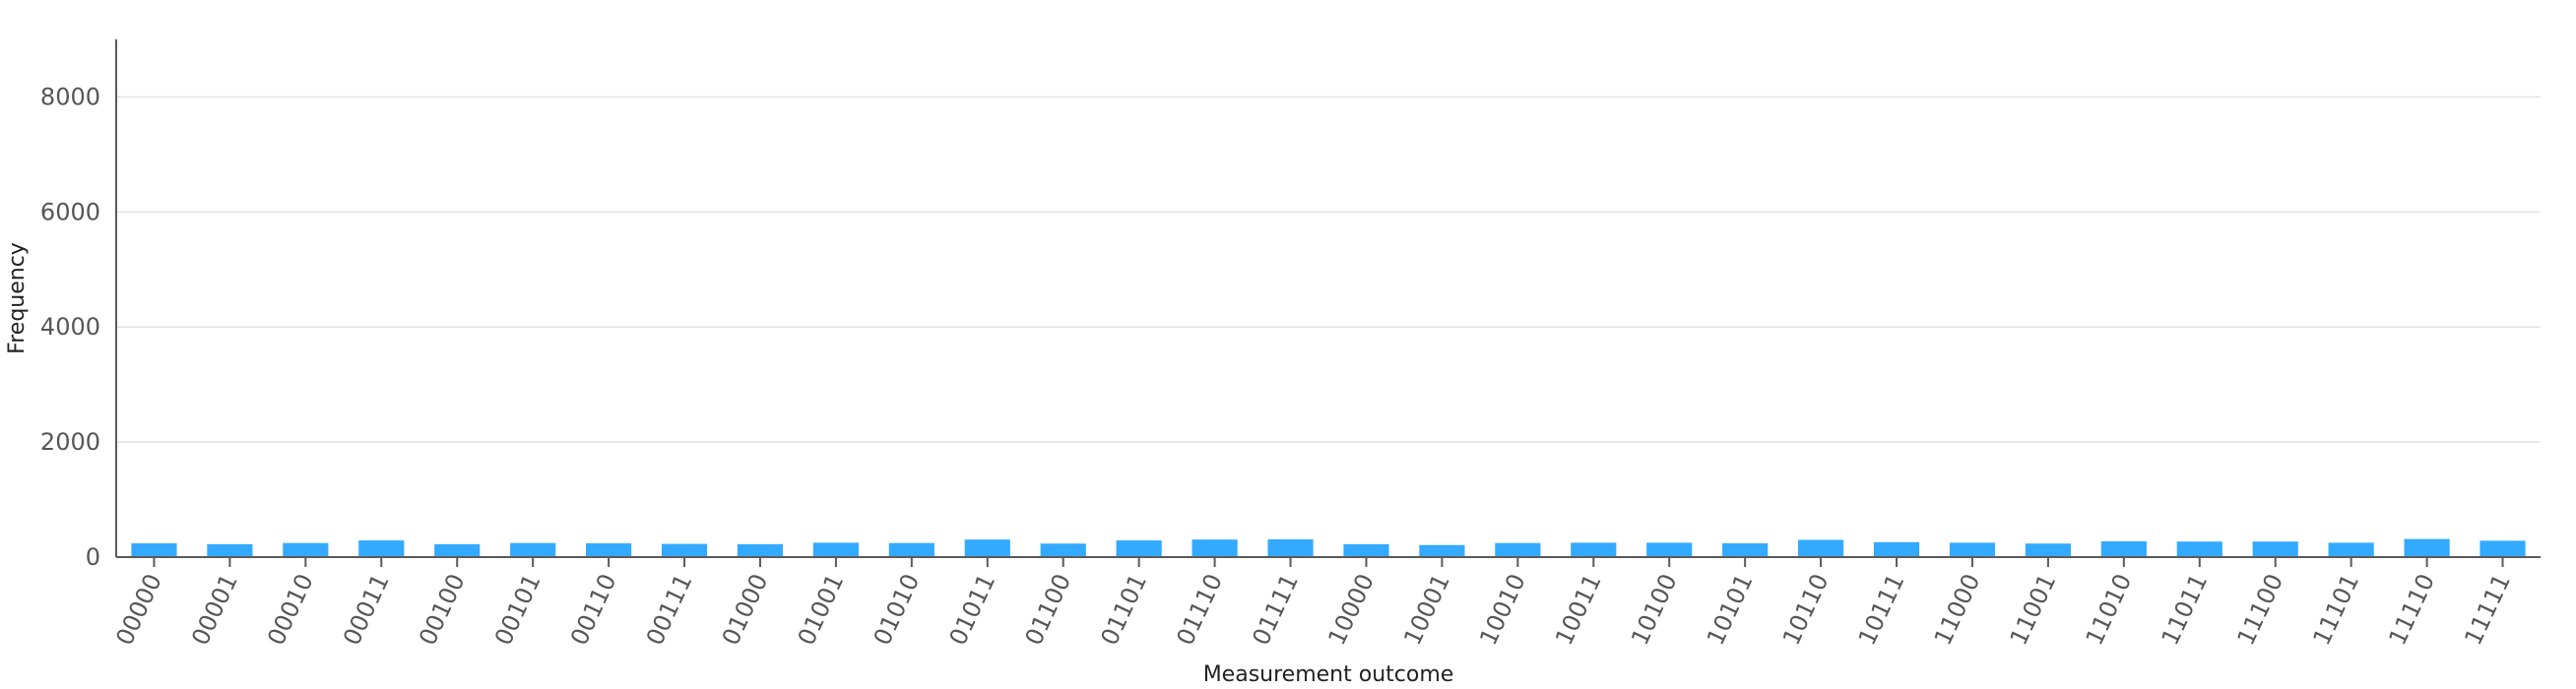 This screenshot has height=689, width=2576. Describe the element at coordinates (1199, 610) in the screenshot. I see `x-tick-label: 01110` at that location.